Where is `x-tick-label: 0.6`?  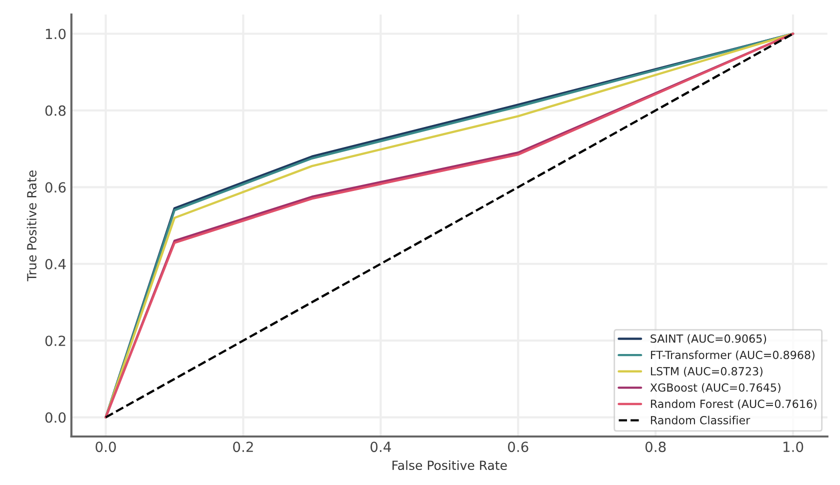
x-tick-label: 0.6 is located at coordinates (518, 447).